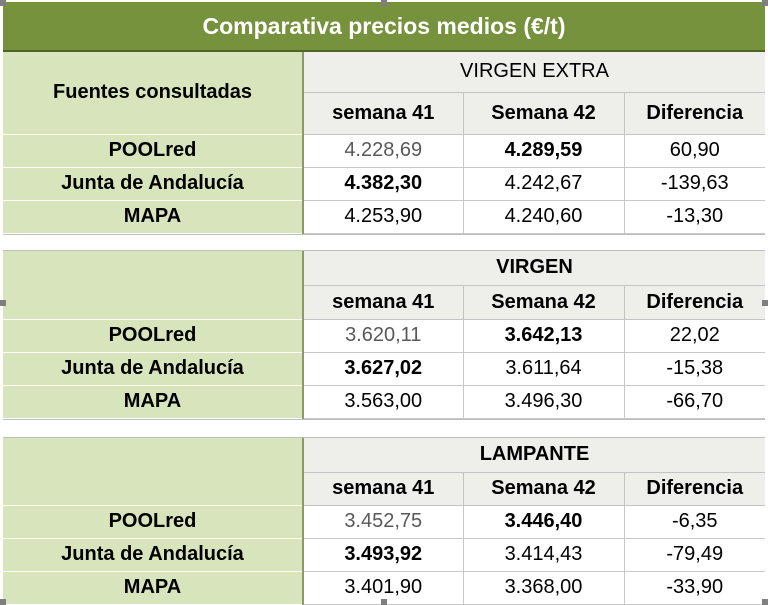  I want to click on cell-week-41: 4.228,69, so click(383, 151).